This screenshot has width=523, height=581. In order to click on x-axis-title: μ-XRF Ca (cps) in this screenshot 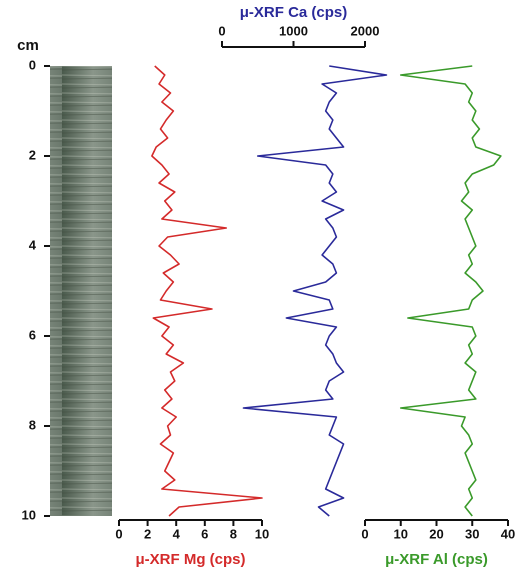, I will do `click(294, 12)`.